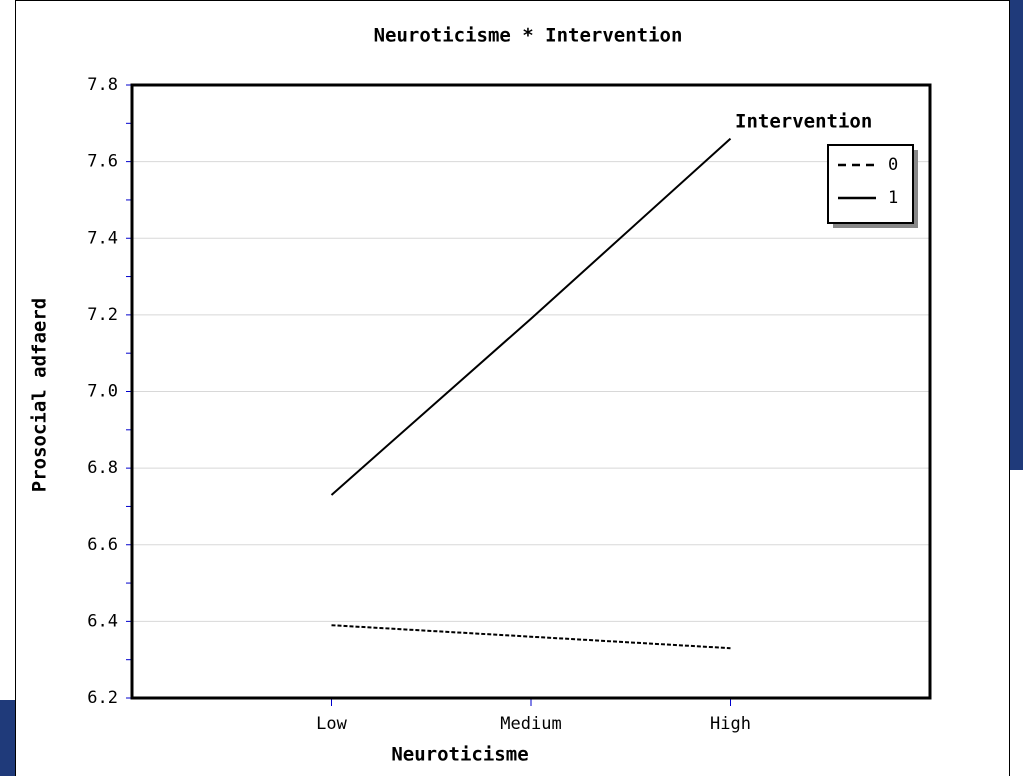 This screenshot has width=1023, height=776. Describe the element at coordinates (102, 698) in the screenshot. I see `y-tick-label: 6.2` at that location.